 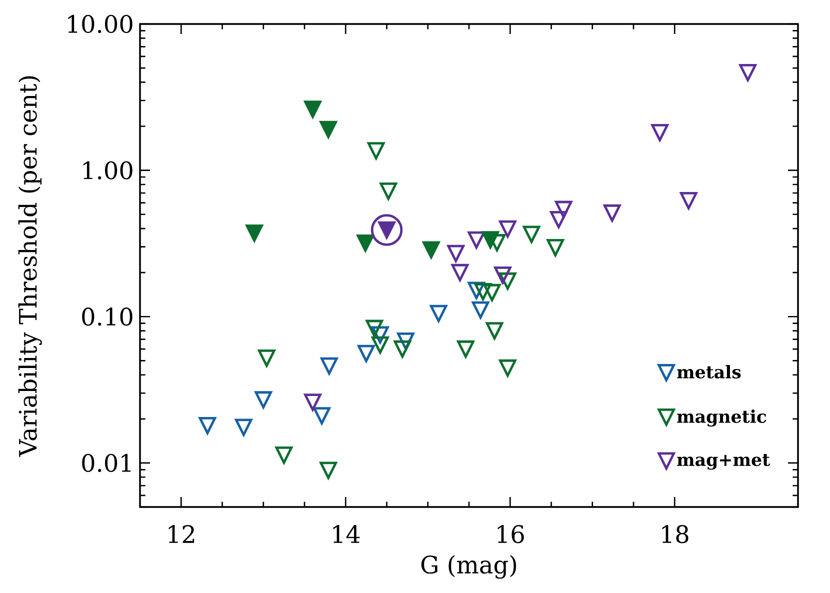 I want to click on x-tick-label: 14, so click(x=346, y=534).